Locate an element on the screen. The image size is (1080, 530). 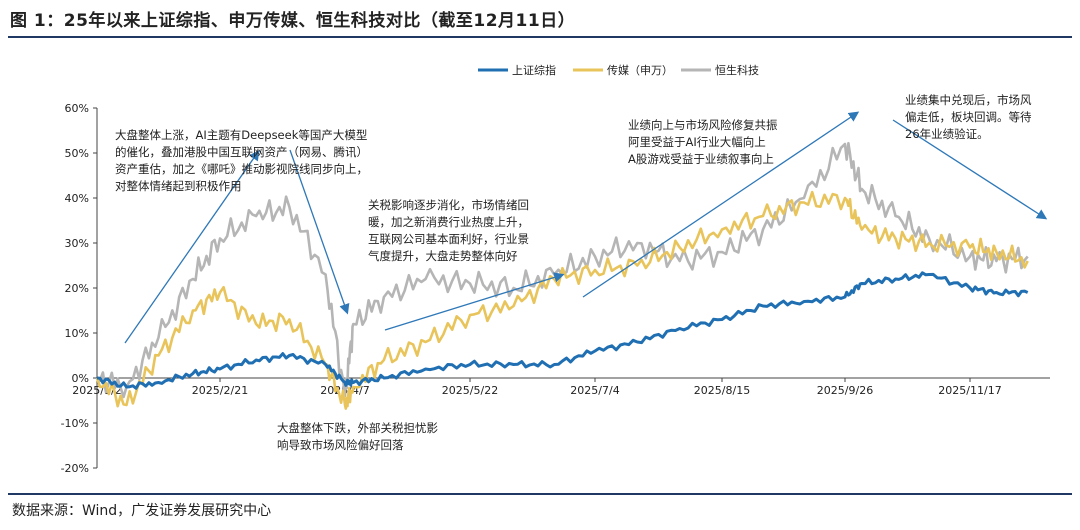
y-tick-label: 30% is located at coordinates (77, 243).